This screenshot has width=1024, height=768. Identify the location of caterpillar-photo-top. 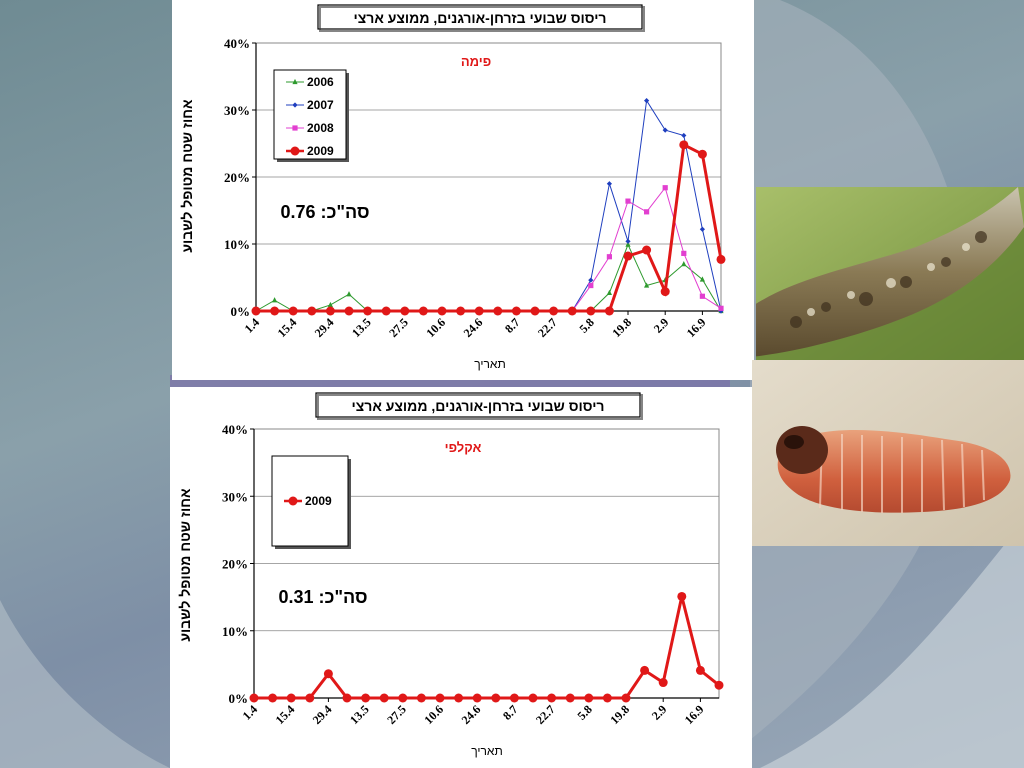
(890, 273).